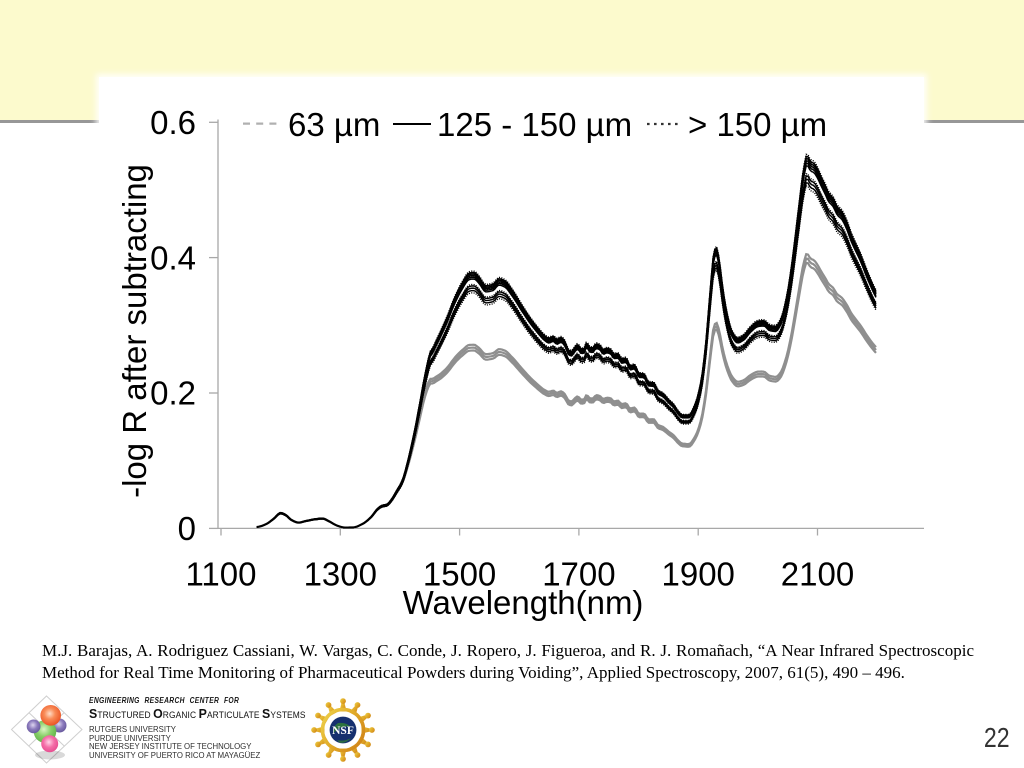  Describe the element at coordinates (459, 574) in the screenshot. I see `svg-text: 1500` at that location.